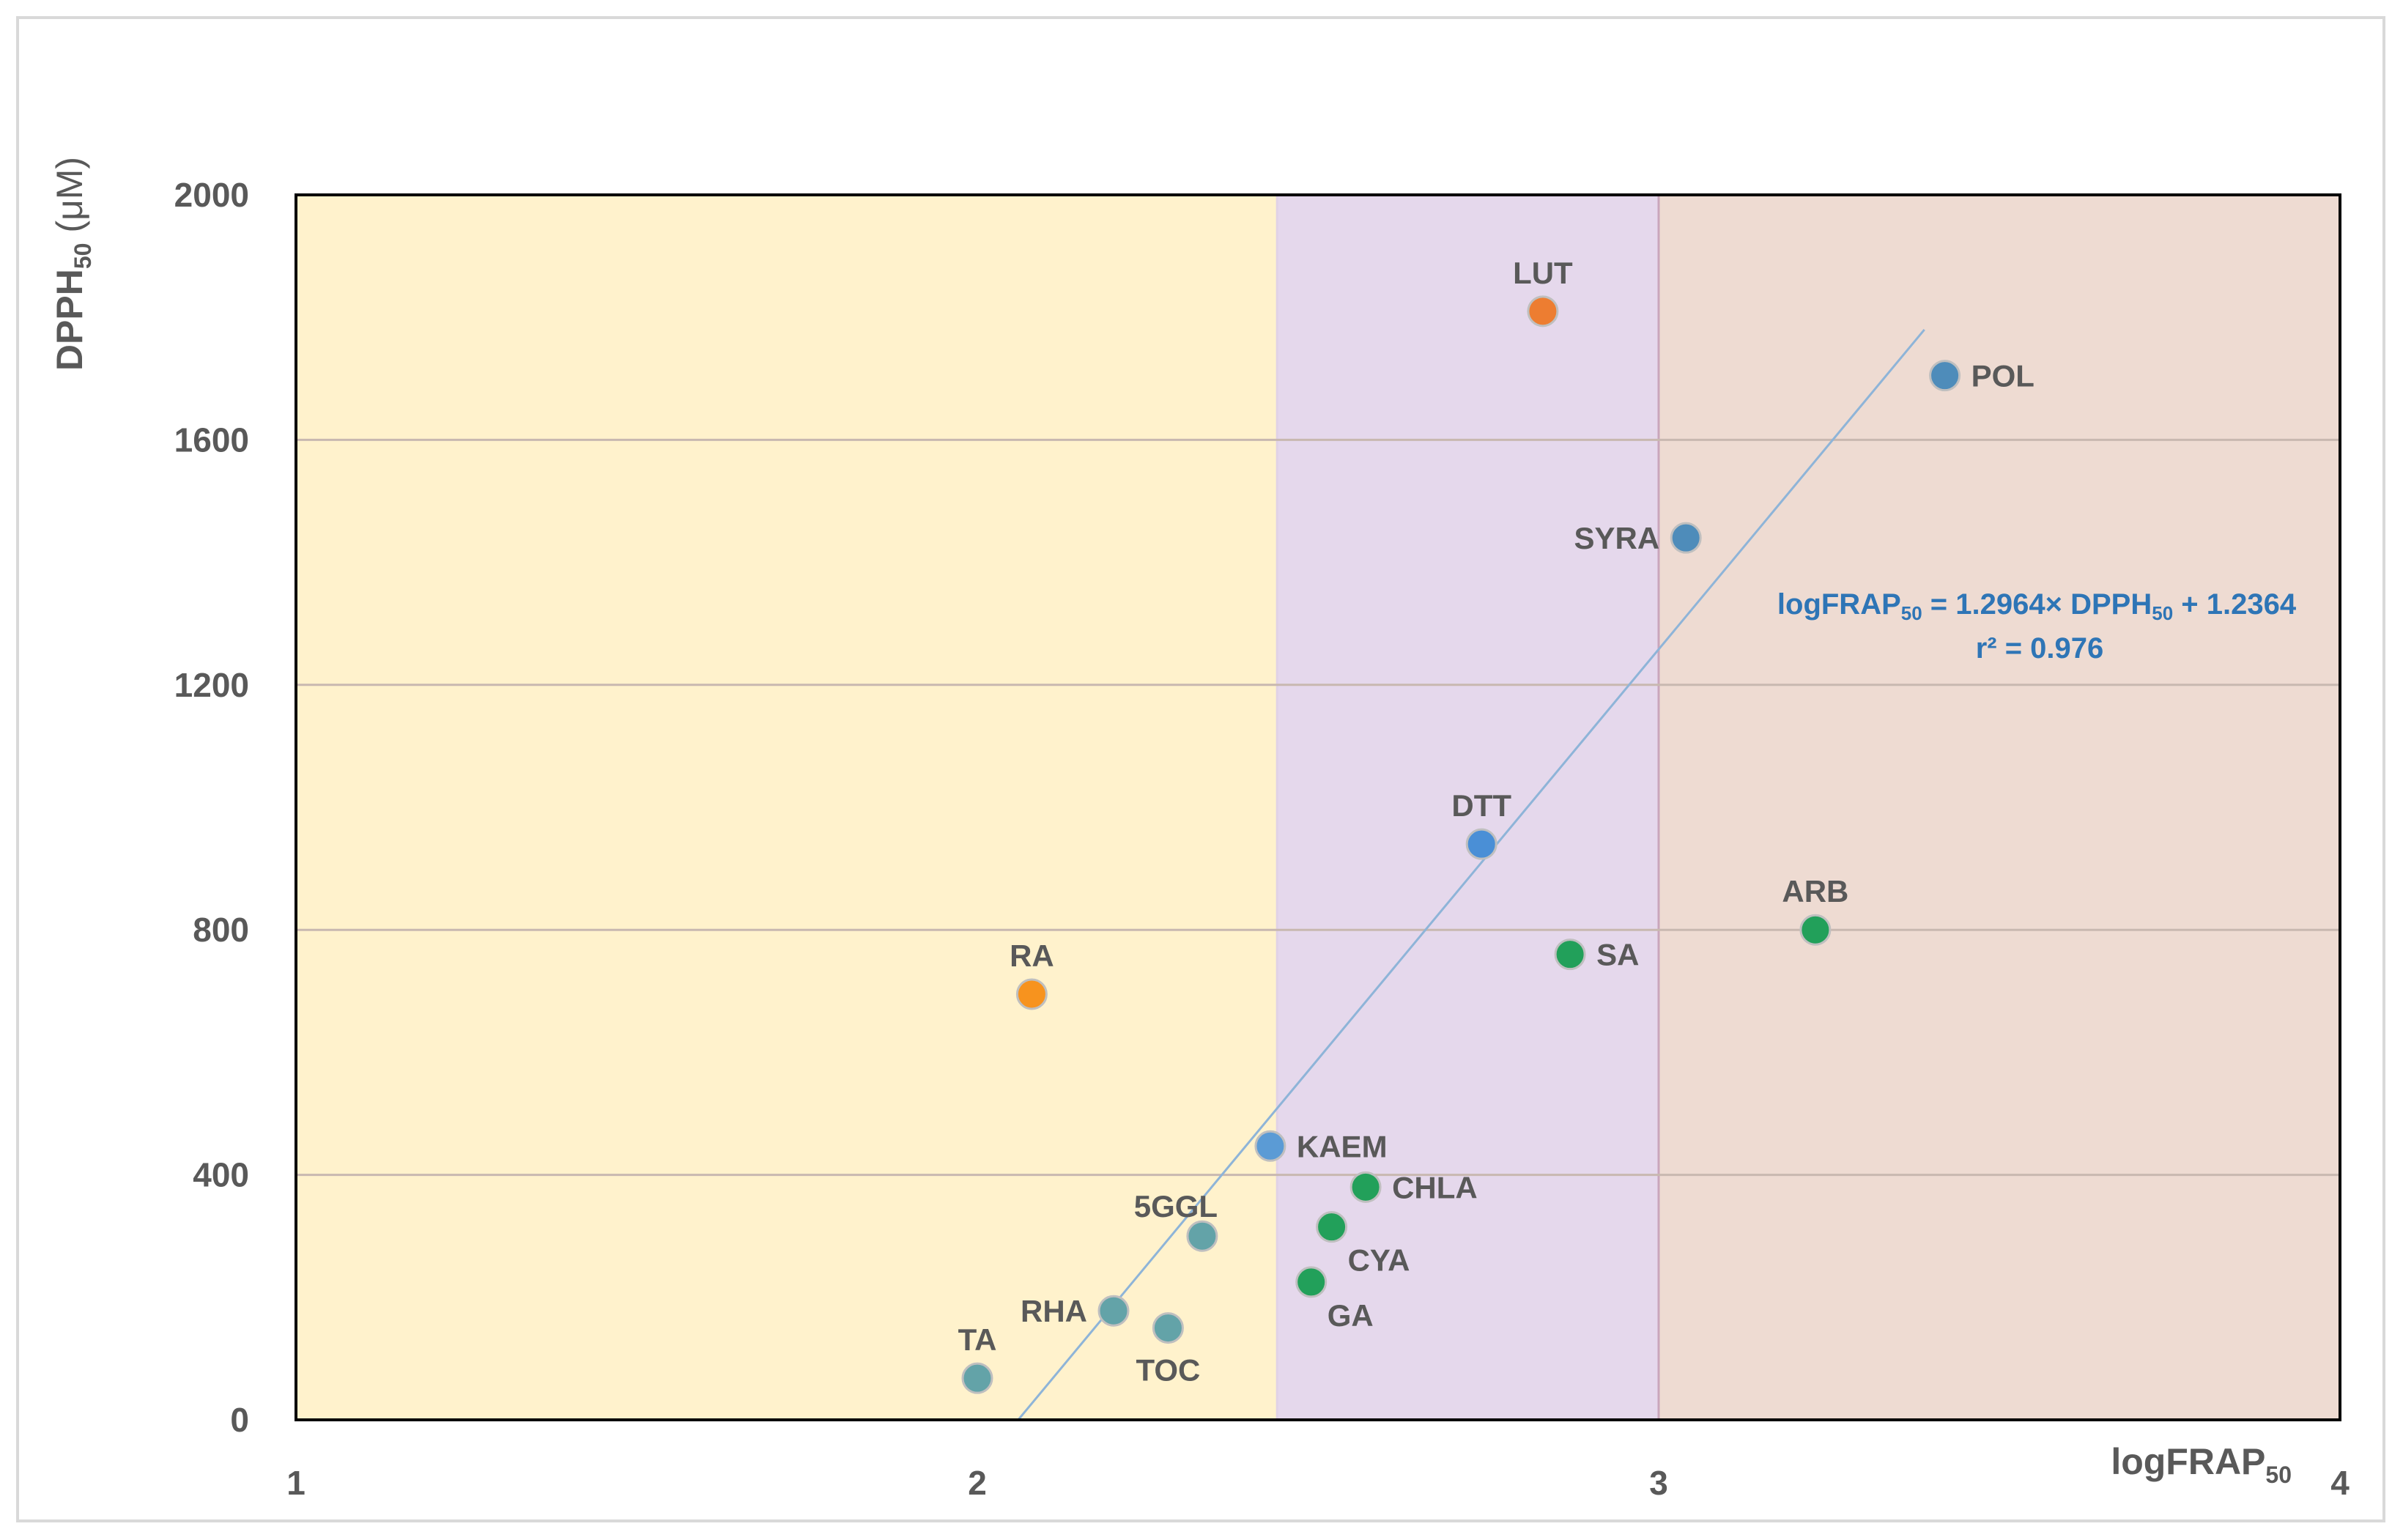  Describe the element at coordinates (1481, 805) in the screenshot. I see `point-label-dtt: DTT` at that location.